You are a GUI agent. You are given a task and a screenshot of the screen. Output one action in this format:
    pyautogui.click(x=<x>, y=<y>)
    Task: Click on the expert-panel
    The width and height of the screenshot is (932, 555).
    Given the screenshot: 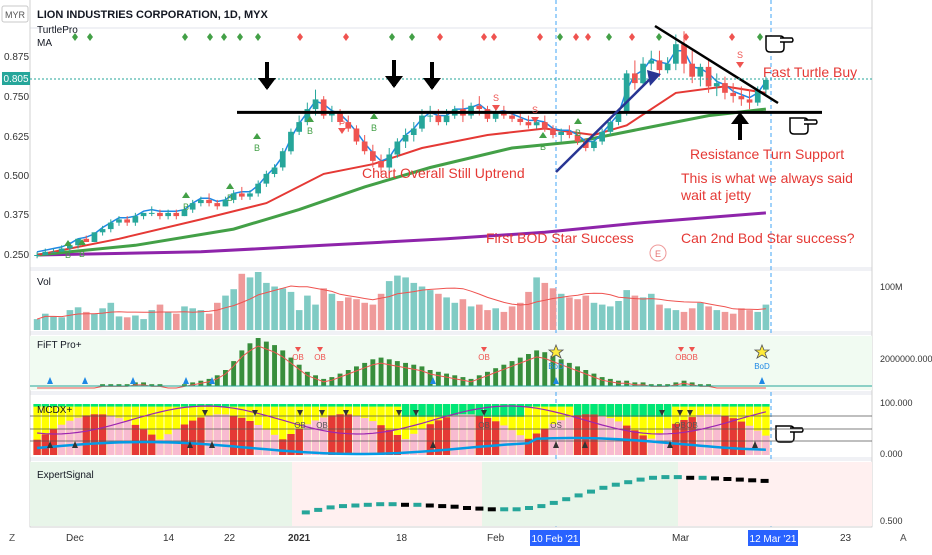 What is the action you would take?
    pyautogui.click(x=451, y=494)
    